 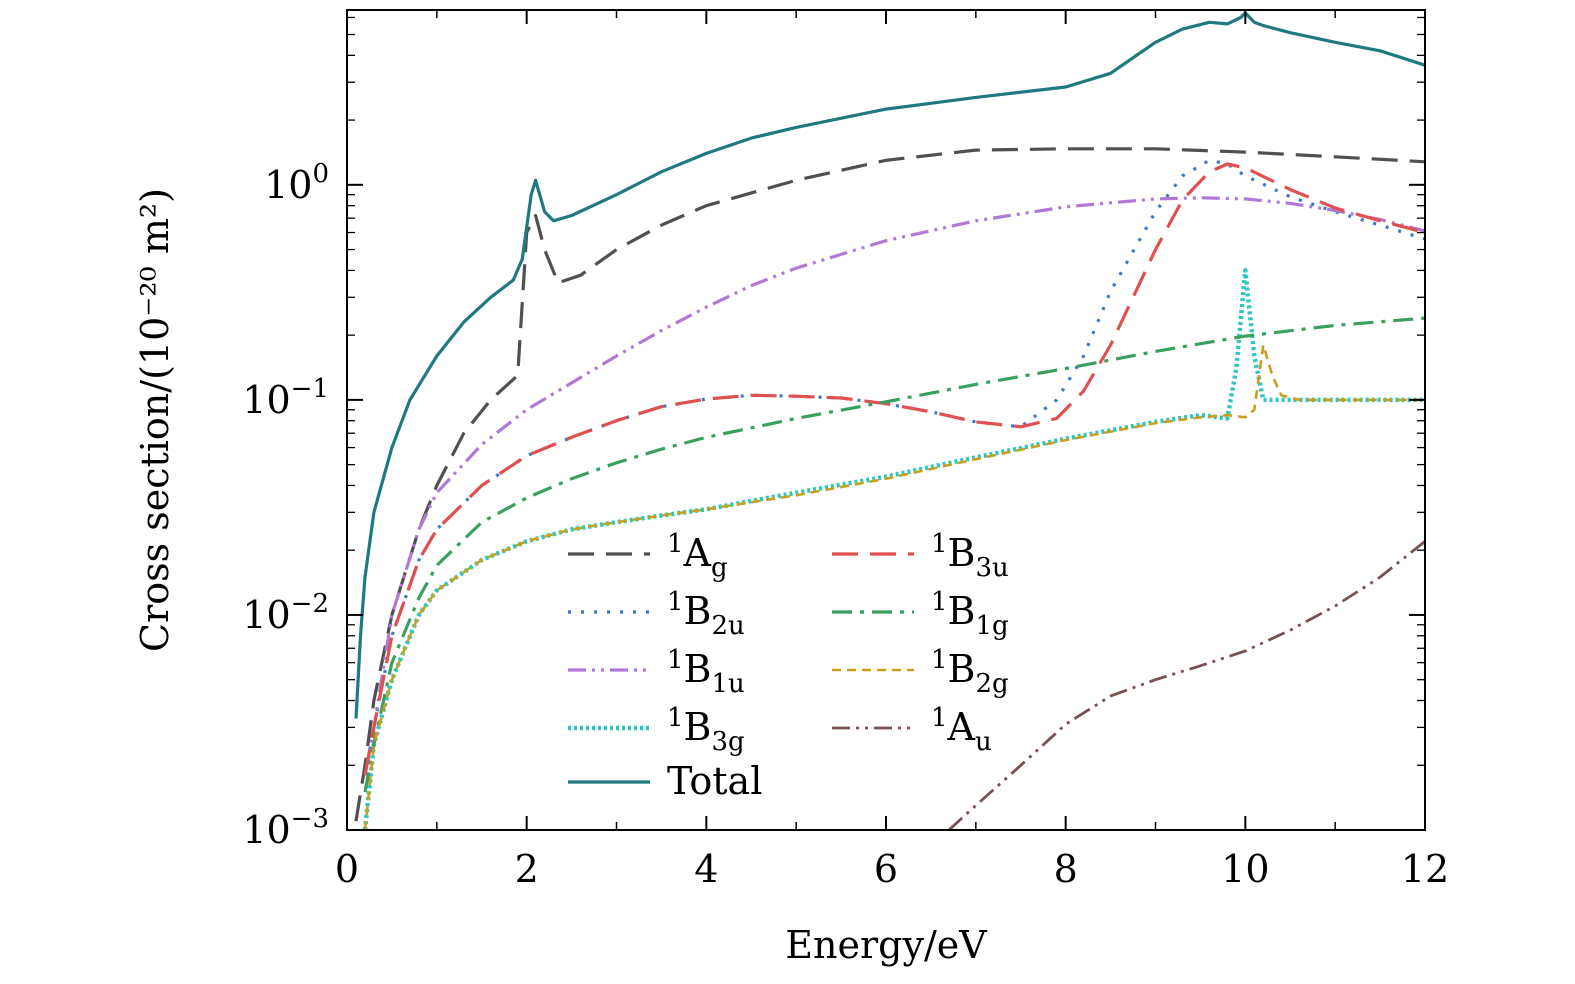 I want to click on legend-label-0: 1Ag, so click(x=697, y=556).